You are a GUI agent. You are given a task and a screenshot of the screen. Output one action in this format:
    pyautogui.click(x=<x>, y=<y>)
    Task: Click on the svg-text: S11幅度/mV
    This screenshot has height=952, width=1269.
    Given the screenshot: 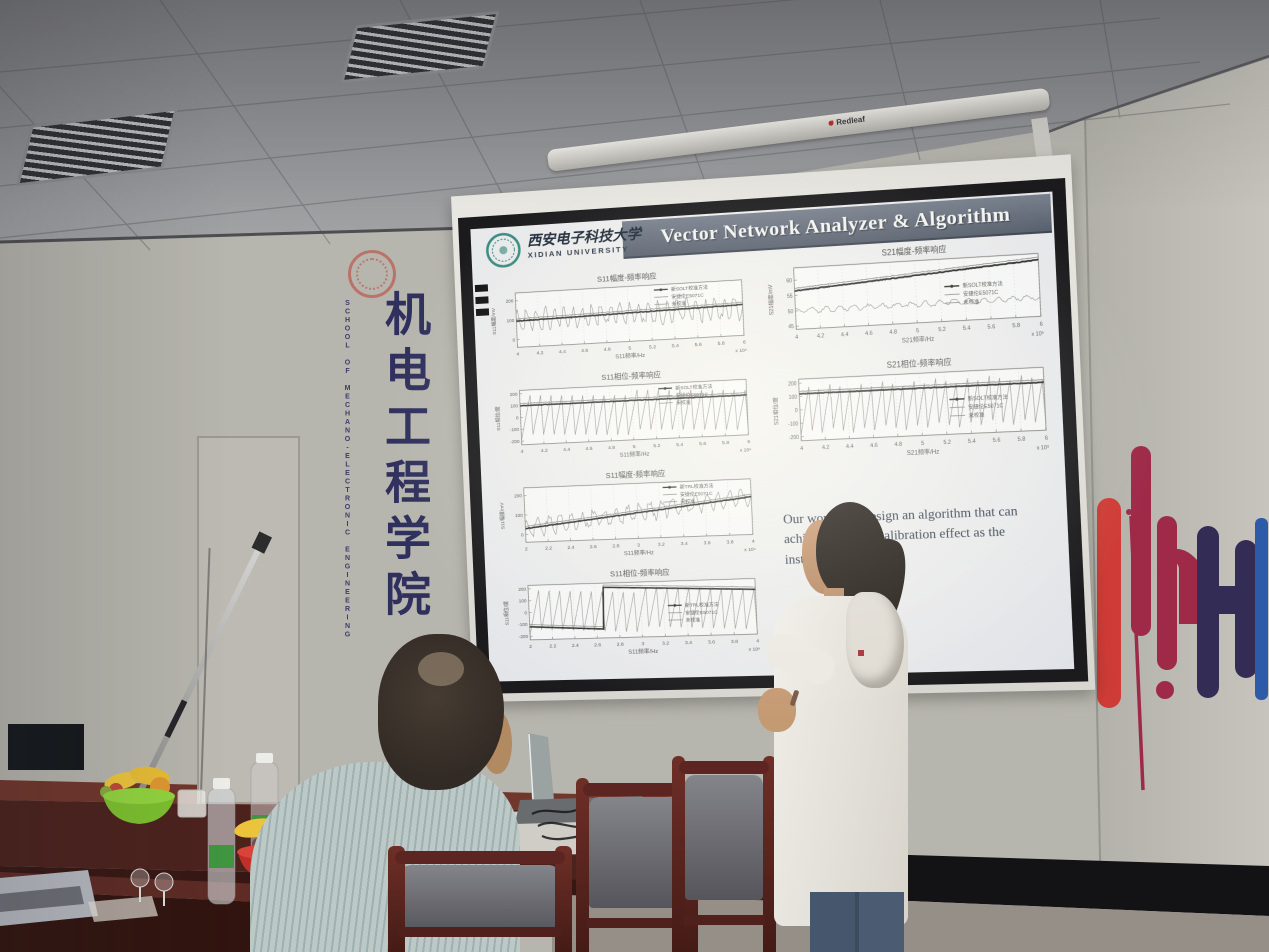 What is the action you would take?
    pyautogui.click(x=494, y=321)
    